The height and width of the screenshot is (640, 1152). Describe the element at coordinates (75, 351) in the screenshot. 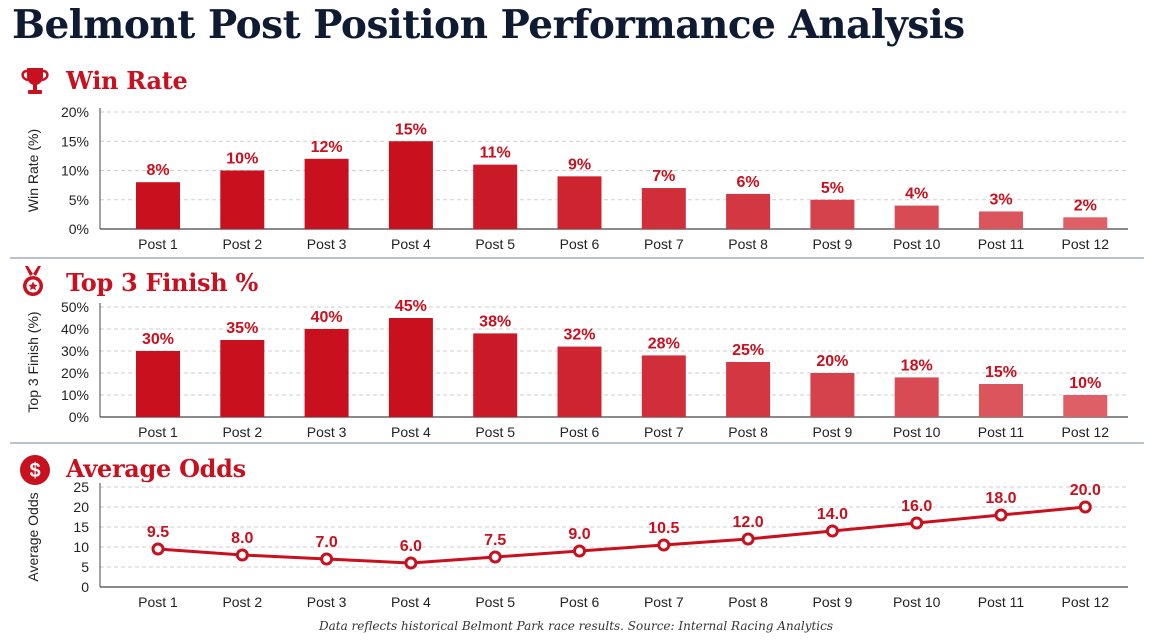

I see `y-tick-label: 30%` at that location.